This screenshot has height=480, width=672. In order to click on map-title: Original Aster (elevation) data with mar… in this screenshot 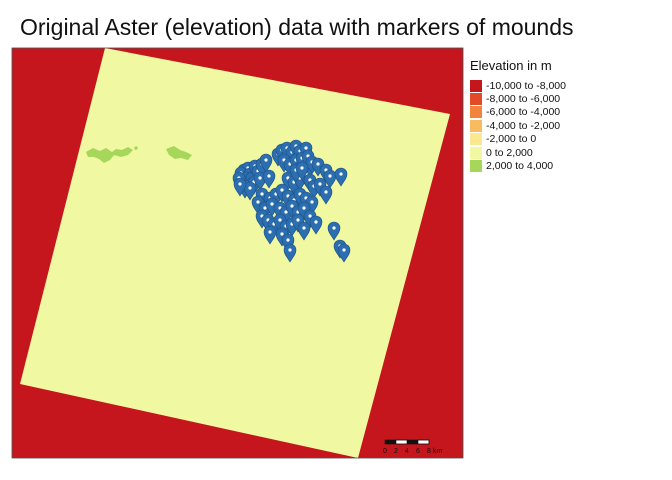, I will do `click(297, 27)`.